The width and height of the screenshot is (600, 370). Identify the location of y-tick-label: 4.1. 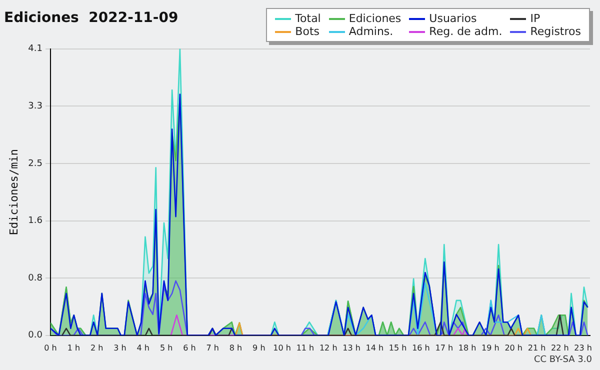
(35, 49).